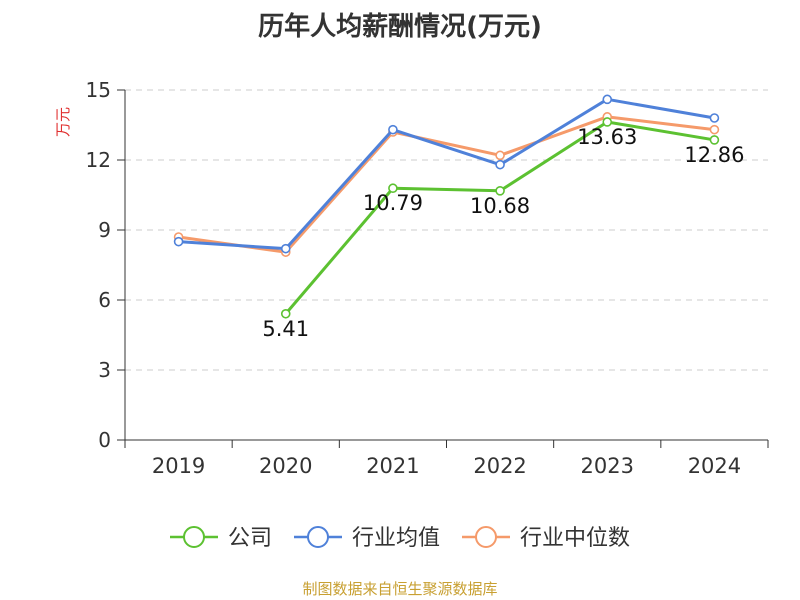  What do you see at coordinates (63, 122) in the screenshot?
I see `y-axis-label: 万元` at bounding box center [63, 122].